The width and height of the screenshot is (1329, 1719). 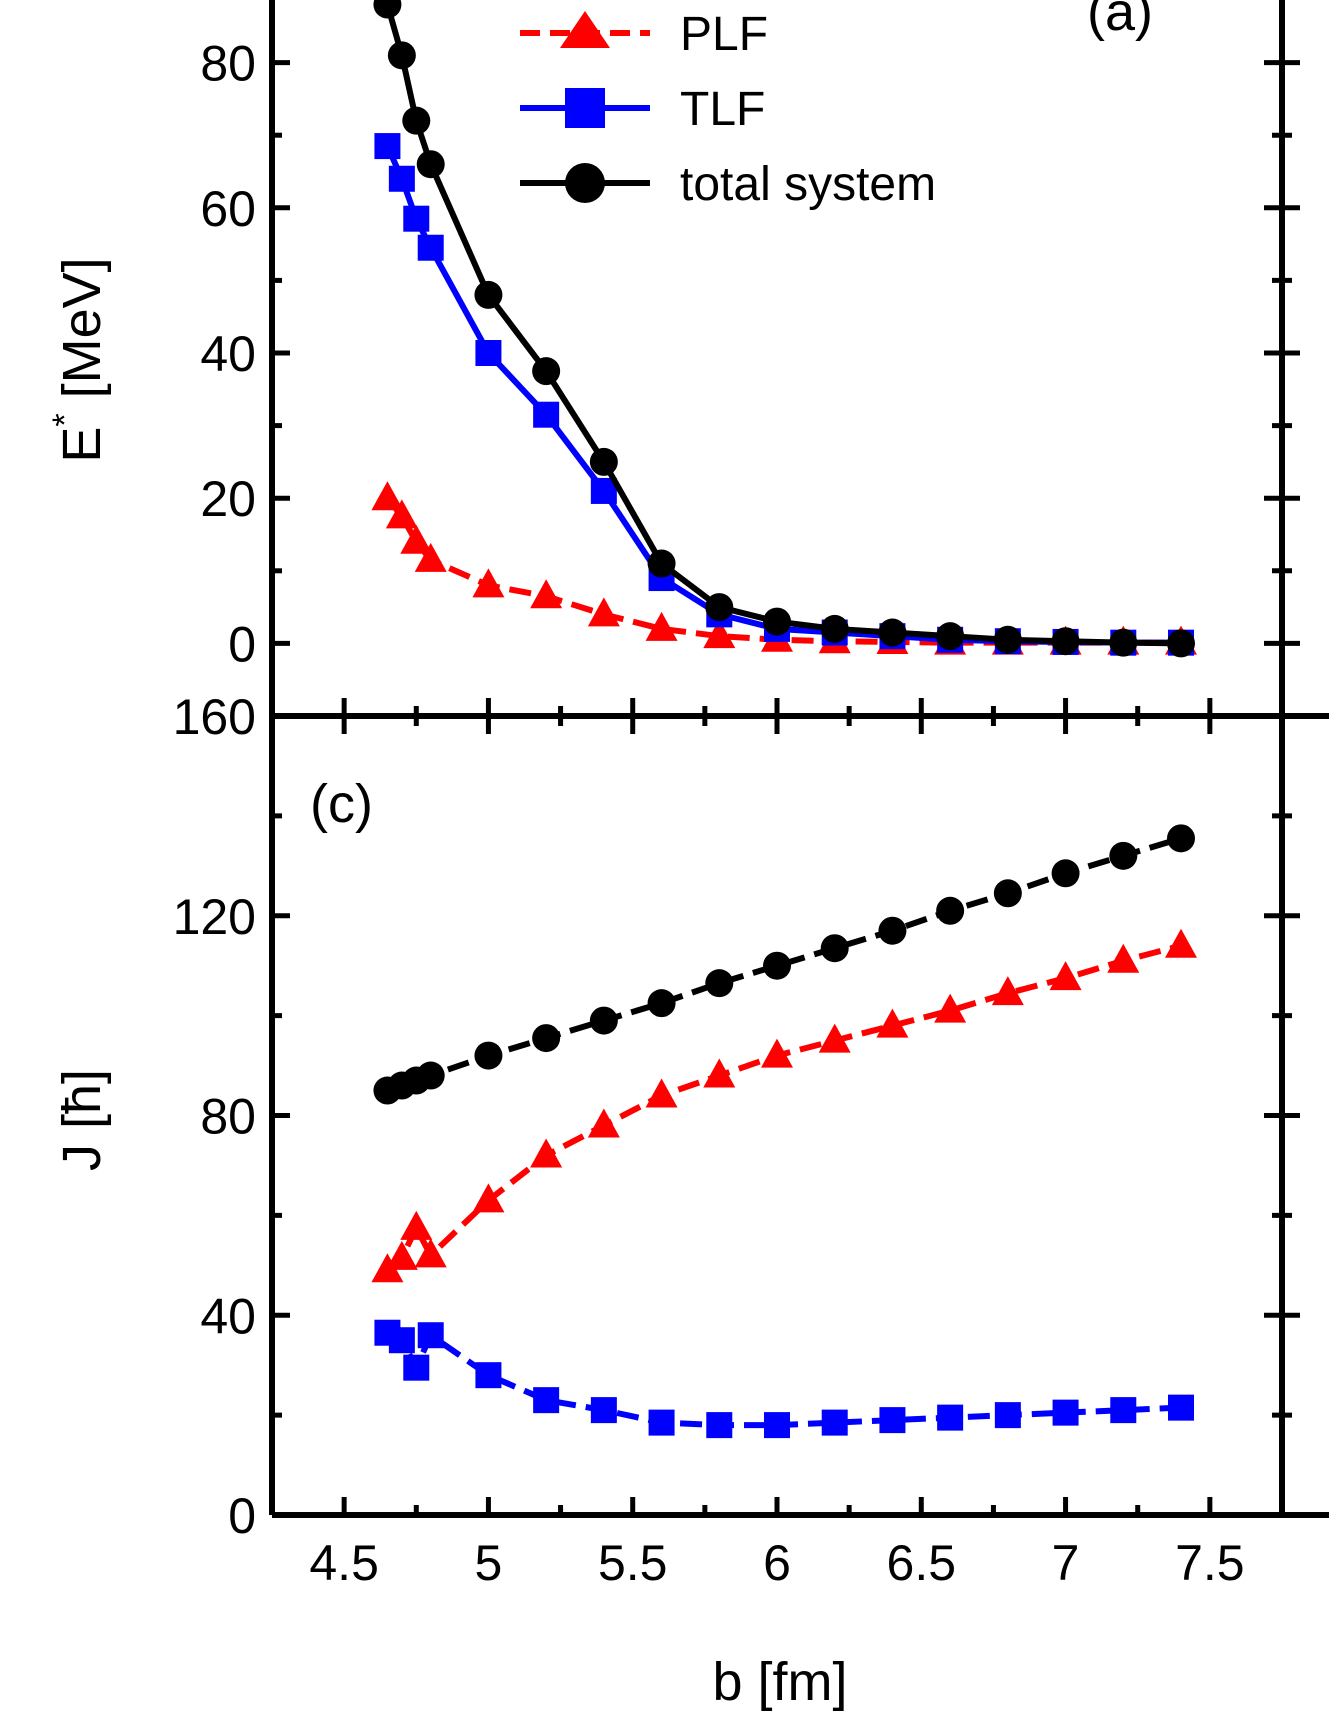 What do you see at coordinates (779, 1682) in the screenshot?
I see `x-axis-title: b [fm]` at bounding box center [779, 1682].